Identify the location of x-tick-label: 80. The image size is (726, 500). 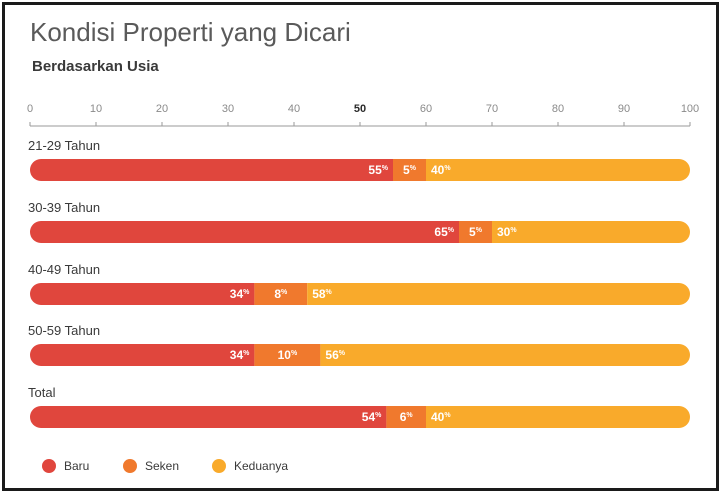
(558, 109).